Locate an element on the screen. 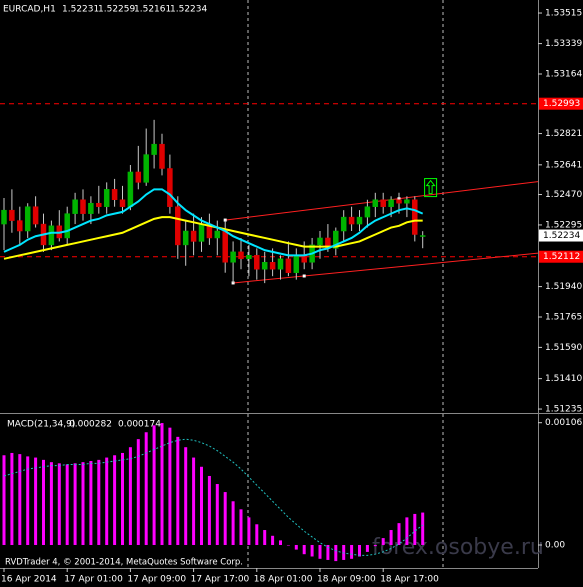  header-close: 1.52234 is located at coordinates (188, 10).